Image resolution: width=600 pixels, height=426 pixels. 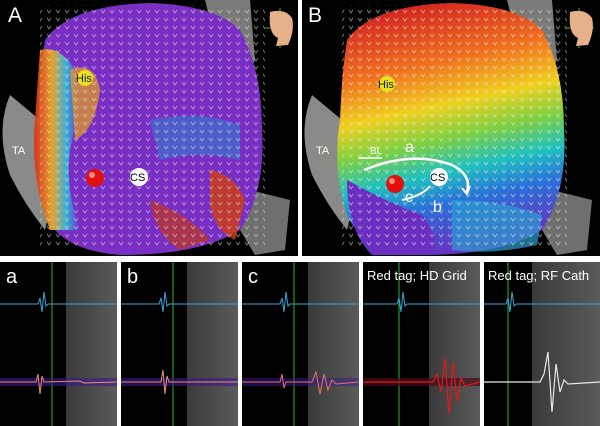 What do you see at coordinates (409, 197) in the screenshot?
I see `point-c-label: c` at bounding box center [409, 197].